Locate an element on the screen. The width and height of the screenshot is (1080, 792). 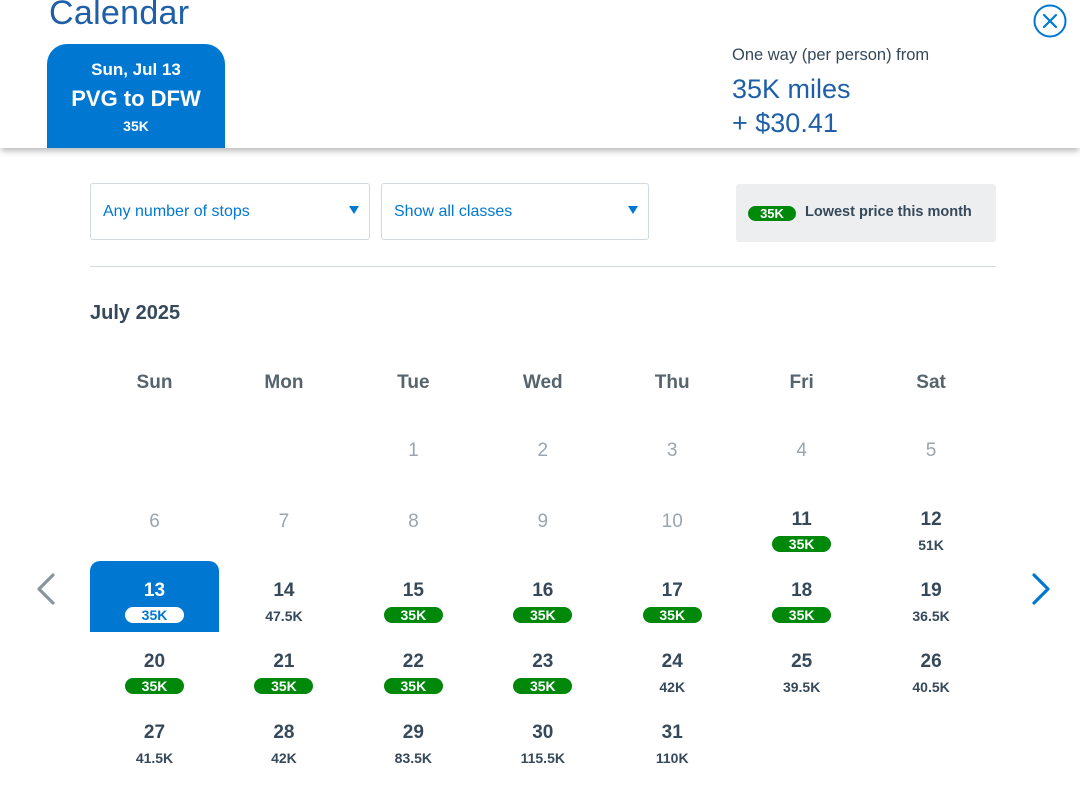
calendar-day: 9 is located at coordinates (542, 525).